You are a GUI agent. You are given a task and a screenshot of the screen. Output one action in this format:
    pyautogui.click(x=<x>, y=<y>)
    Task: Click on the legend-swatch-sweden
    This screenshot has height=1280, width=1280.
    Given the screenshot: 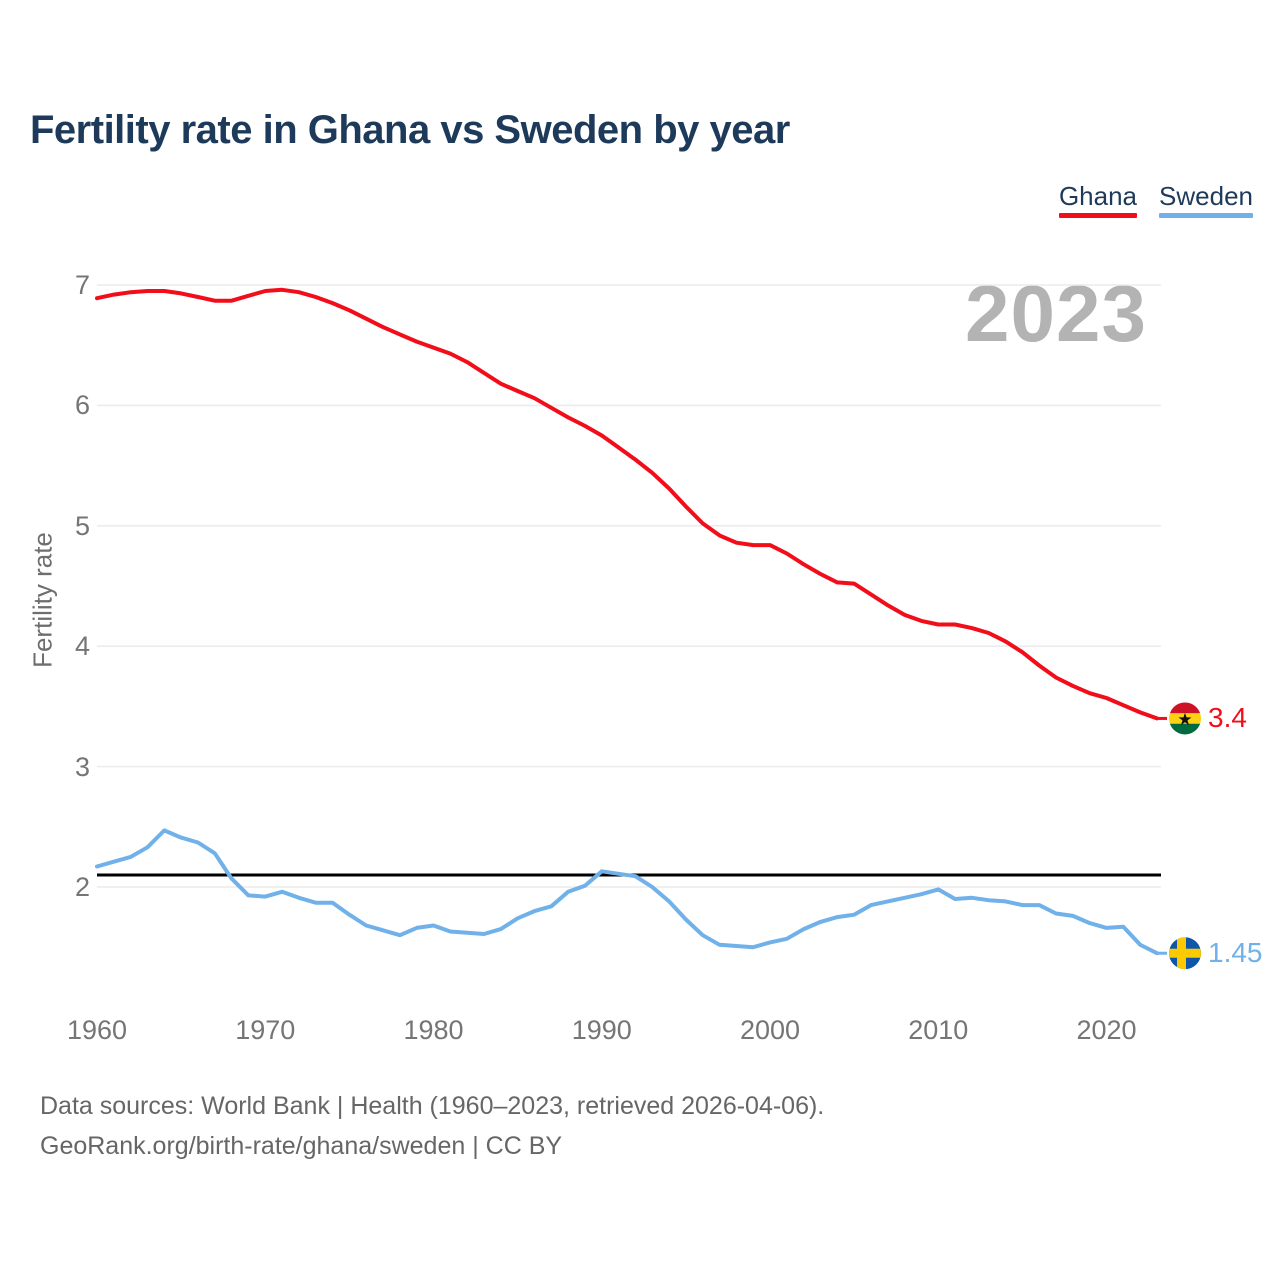 What is the action you would take?
    pyautogui.click(x=1206, y=215)
    